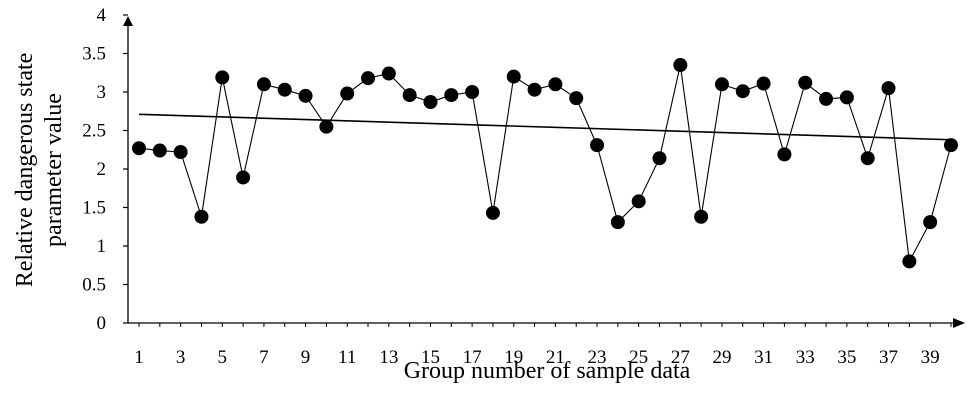 This screenshot has width=969, height=416. I want to click on x-tick-label: 29, so click(721, 357).